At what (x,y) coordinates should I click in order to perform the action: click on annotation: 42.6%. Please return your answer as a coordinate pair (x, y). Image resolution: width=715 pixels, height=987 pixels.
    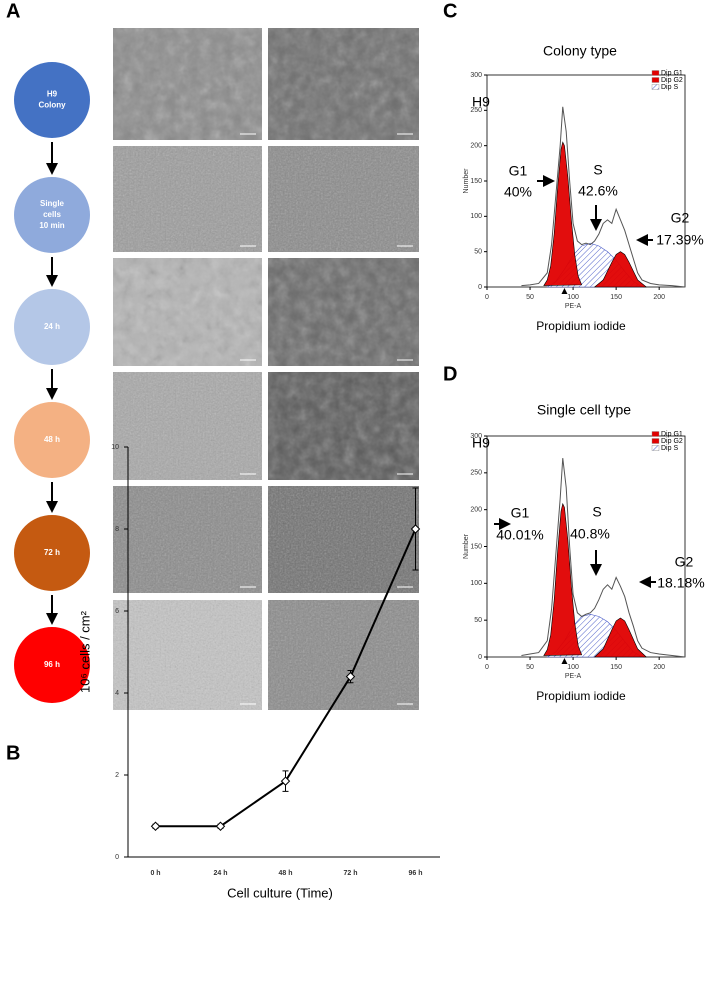
    Looking at the image, I should click on (598, 191).